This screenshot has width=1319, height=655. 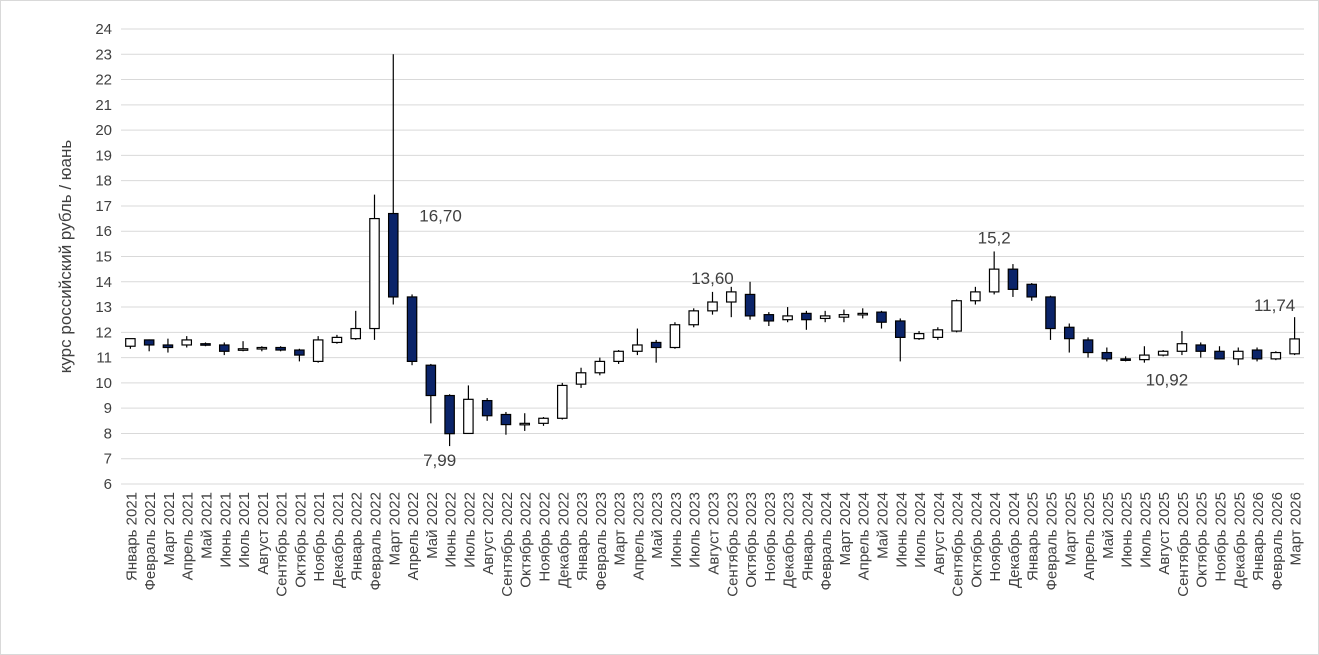 What do you see at coordinates (319, 537) in the screenshot?
I see `x-tick-label: Ноябрь 2021` at bounding box center [319, 537].